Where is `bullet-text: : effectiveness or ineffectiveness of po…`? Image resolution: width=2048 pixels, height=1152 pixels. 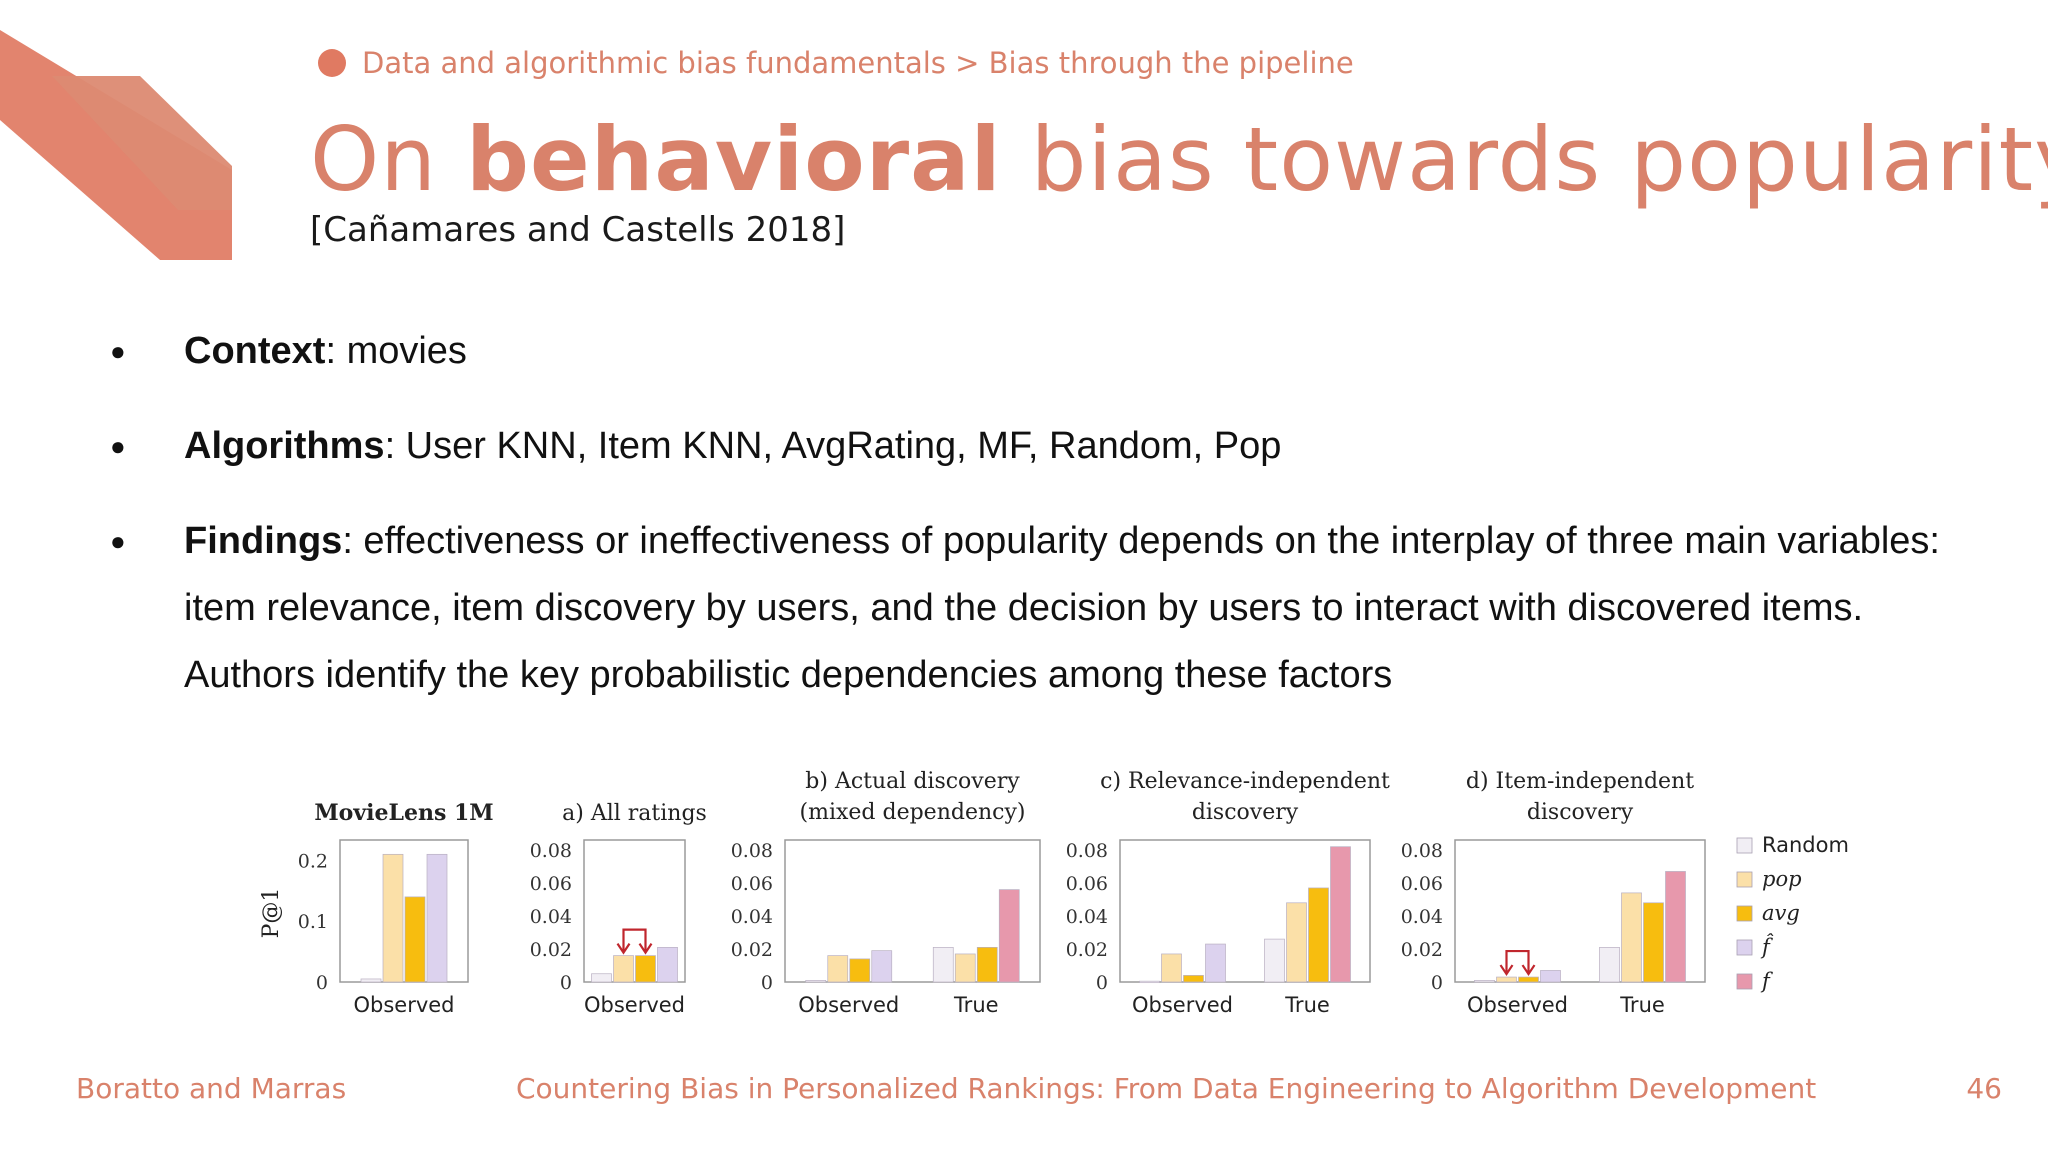
bullet-text: : effectiveness or ineffectiveness of po… is located at coordinates (1062, 608).